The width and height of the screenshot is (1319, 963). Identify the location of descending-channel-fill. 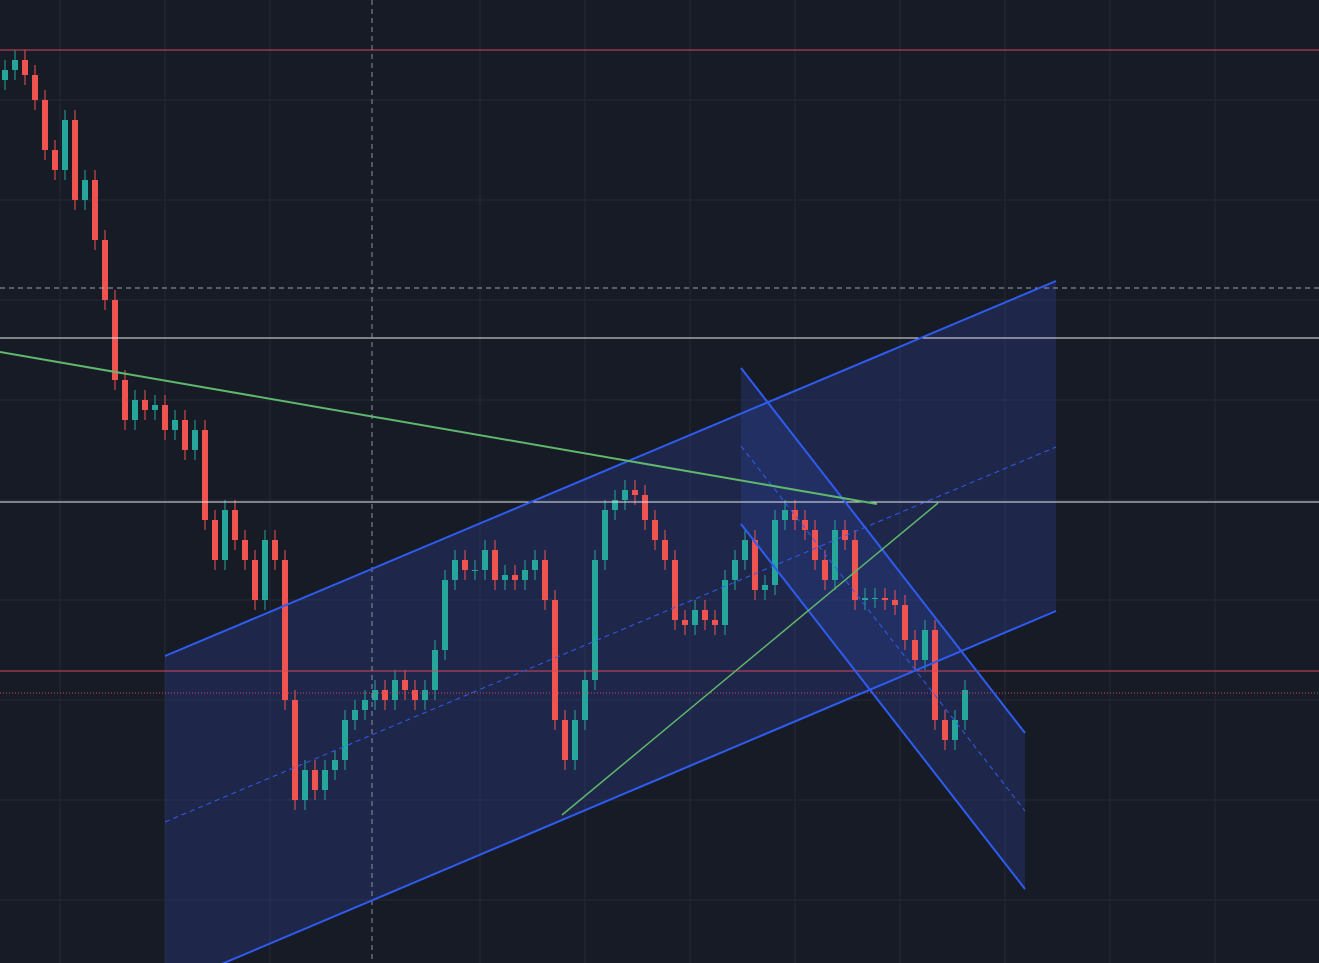
(883, 628).